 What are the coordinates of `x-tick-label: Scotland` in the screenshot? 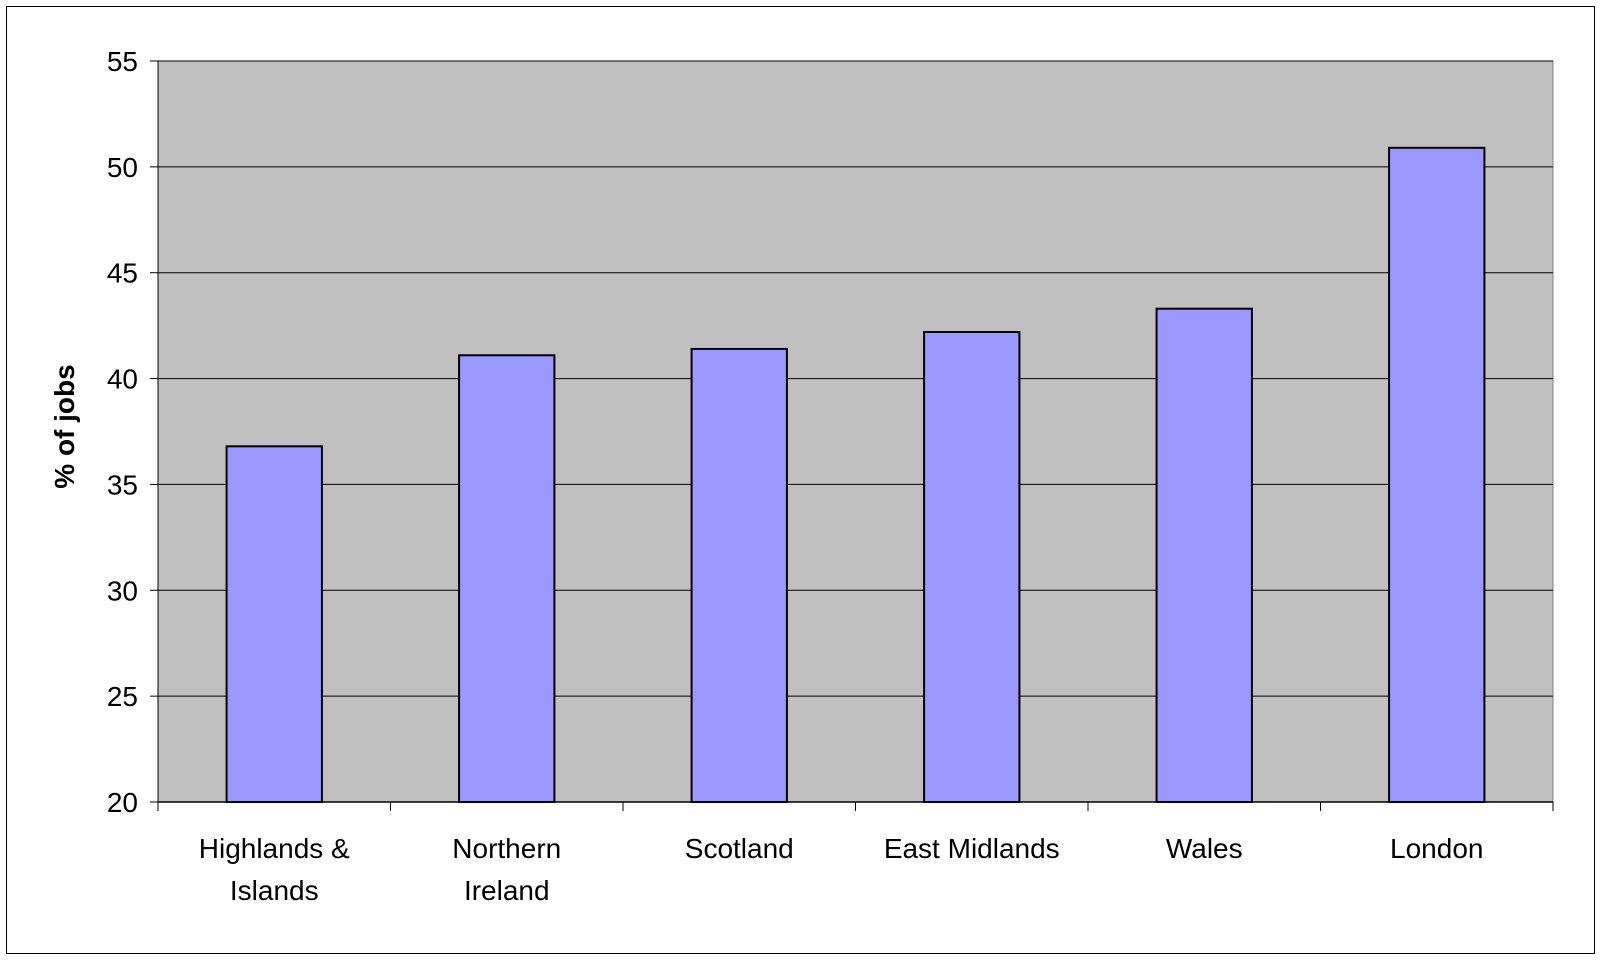 It's located at (739, 848).